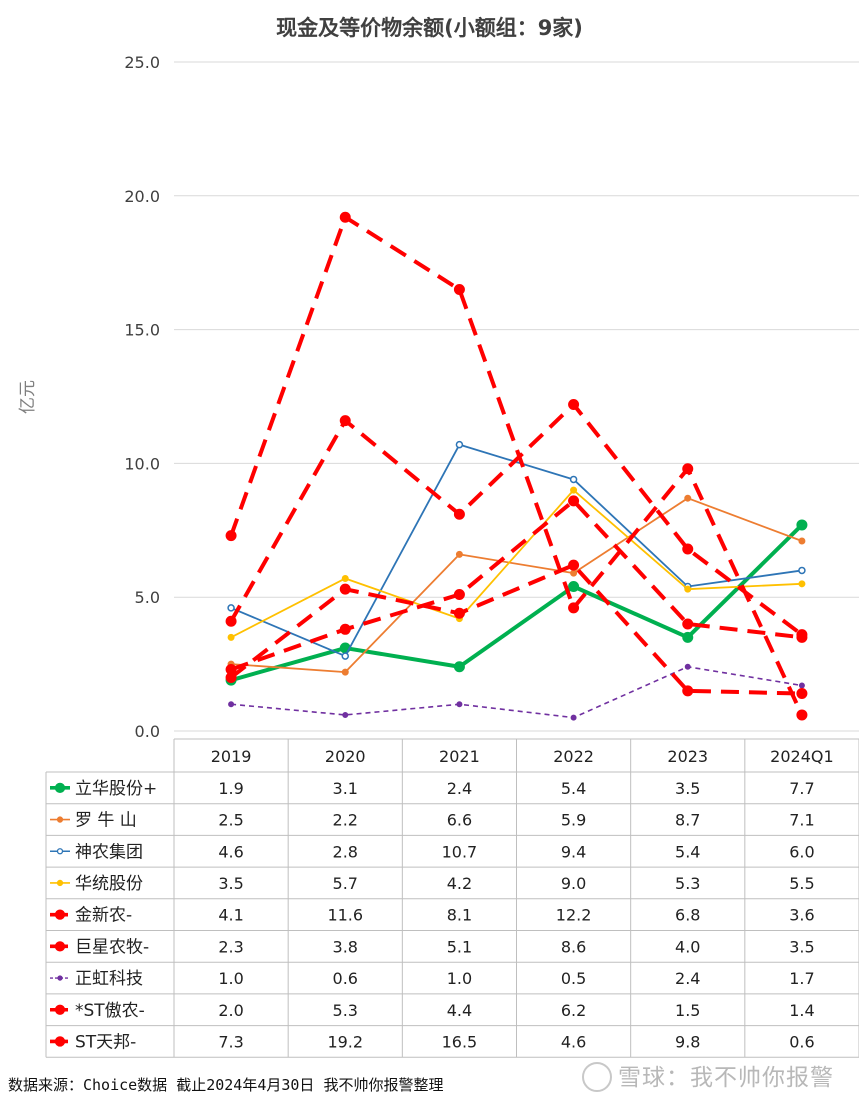 This screenshot has width=859, height=1099. Describe the element at coordinates (573, 1041) in the screenshot. I see `table-cell: 4.6` at that location.